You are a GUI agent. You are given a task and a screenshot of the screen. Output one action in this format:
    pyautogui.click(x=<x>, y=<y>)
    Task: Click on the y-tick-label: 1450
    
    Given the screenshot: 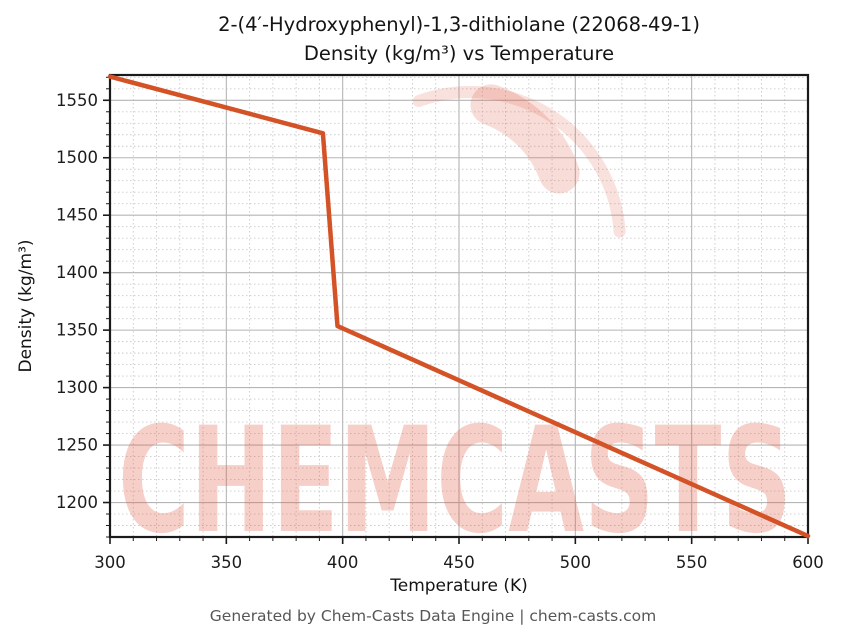 What is the action you would take?
    pyautogui.click(x=77, y=215)
    